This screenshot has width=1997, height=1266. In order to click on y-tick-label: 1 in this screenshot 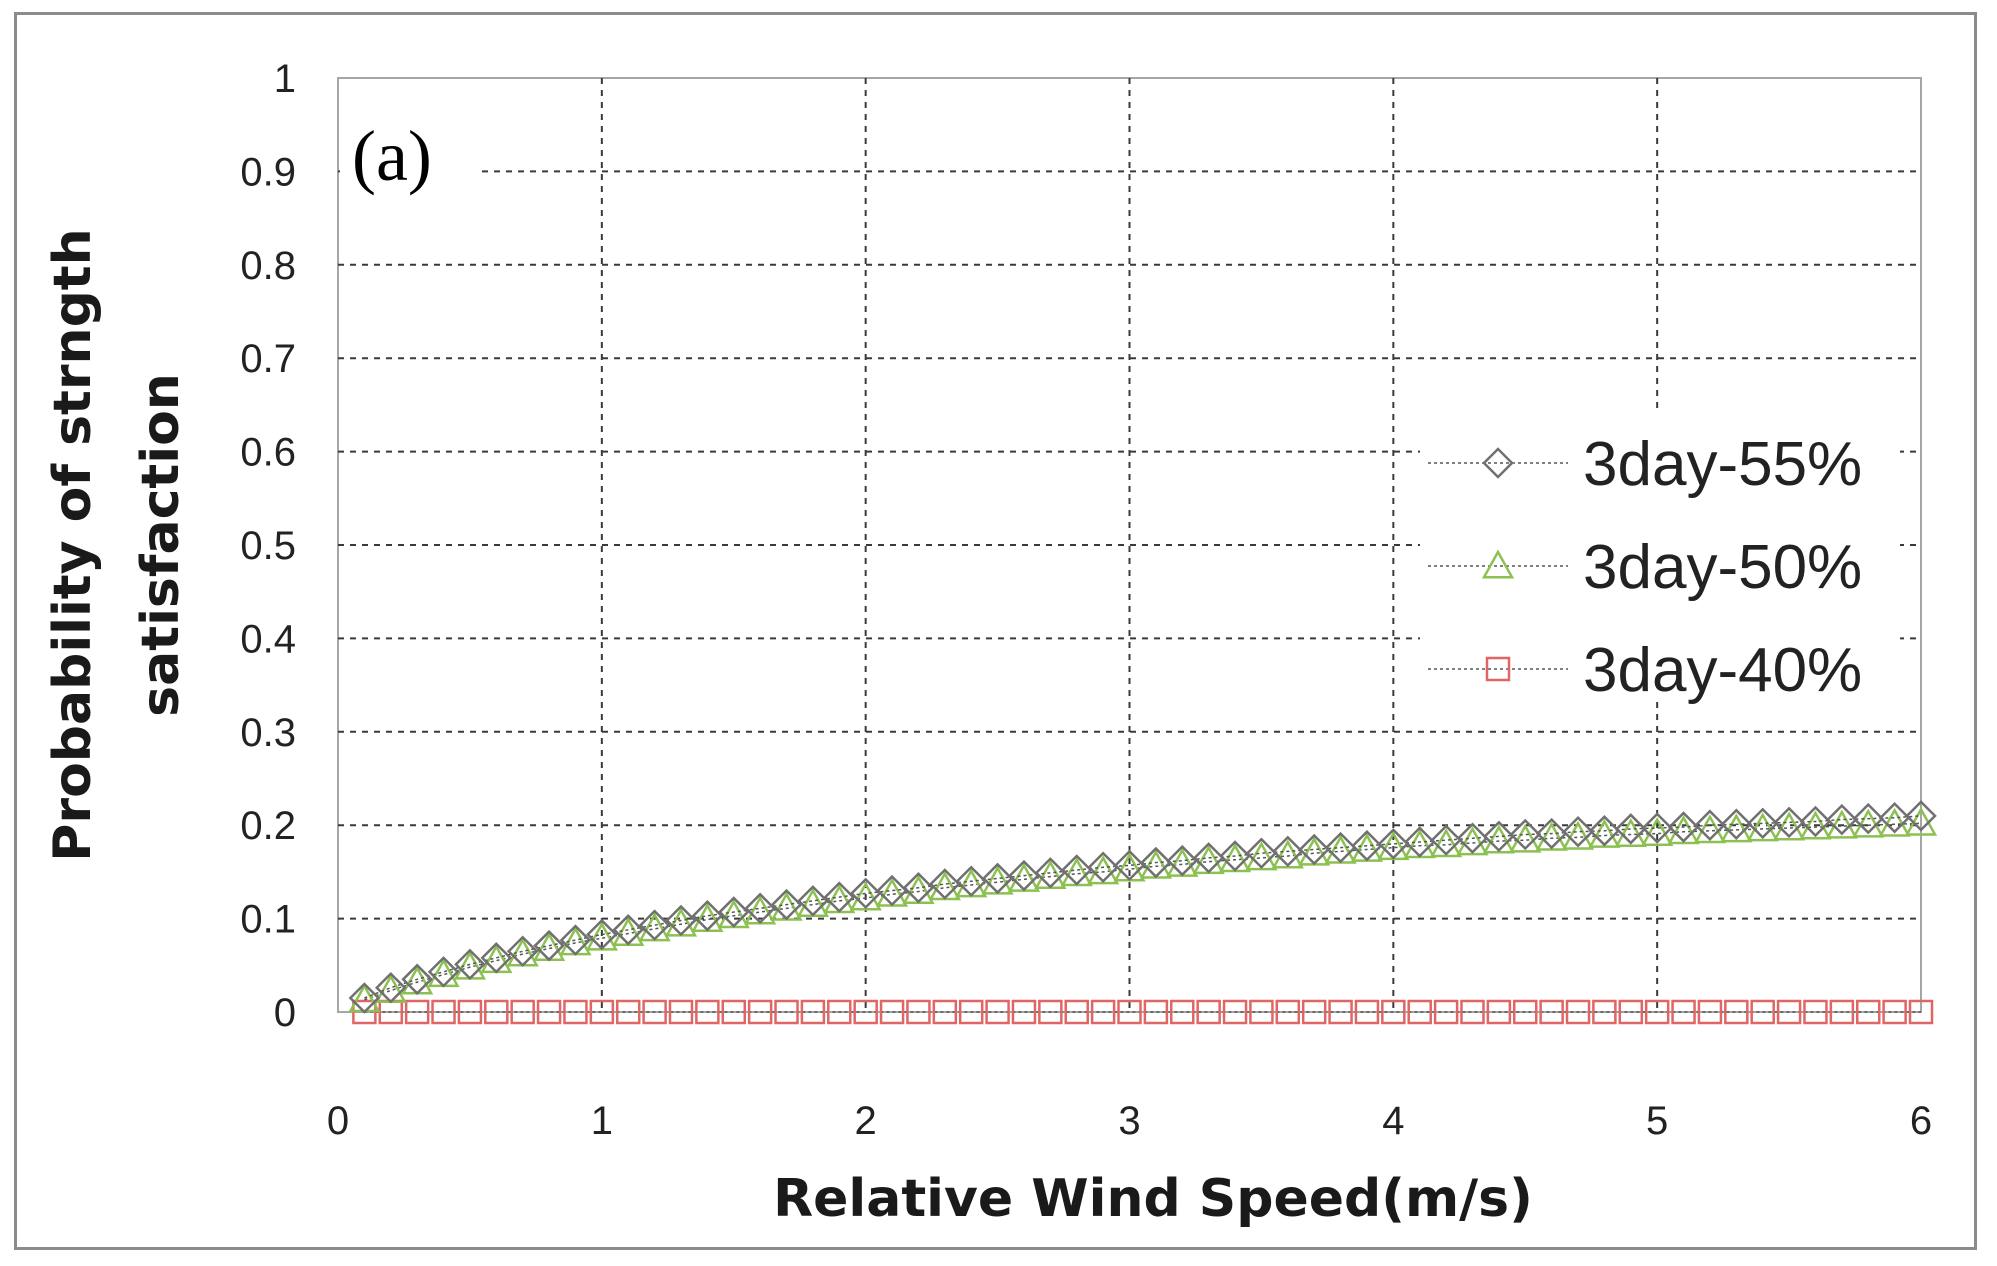, I will do `click(285, 79)`.